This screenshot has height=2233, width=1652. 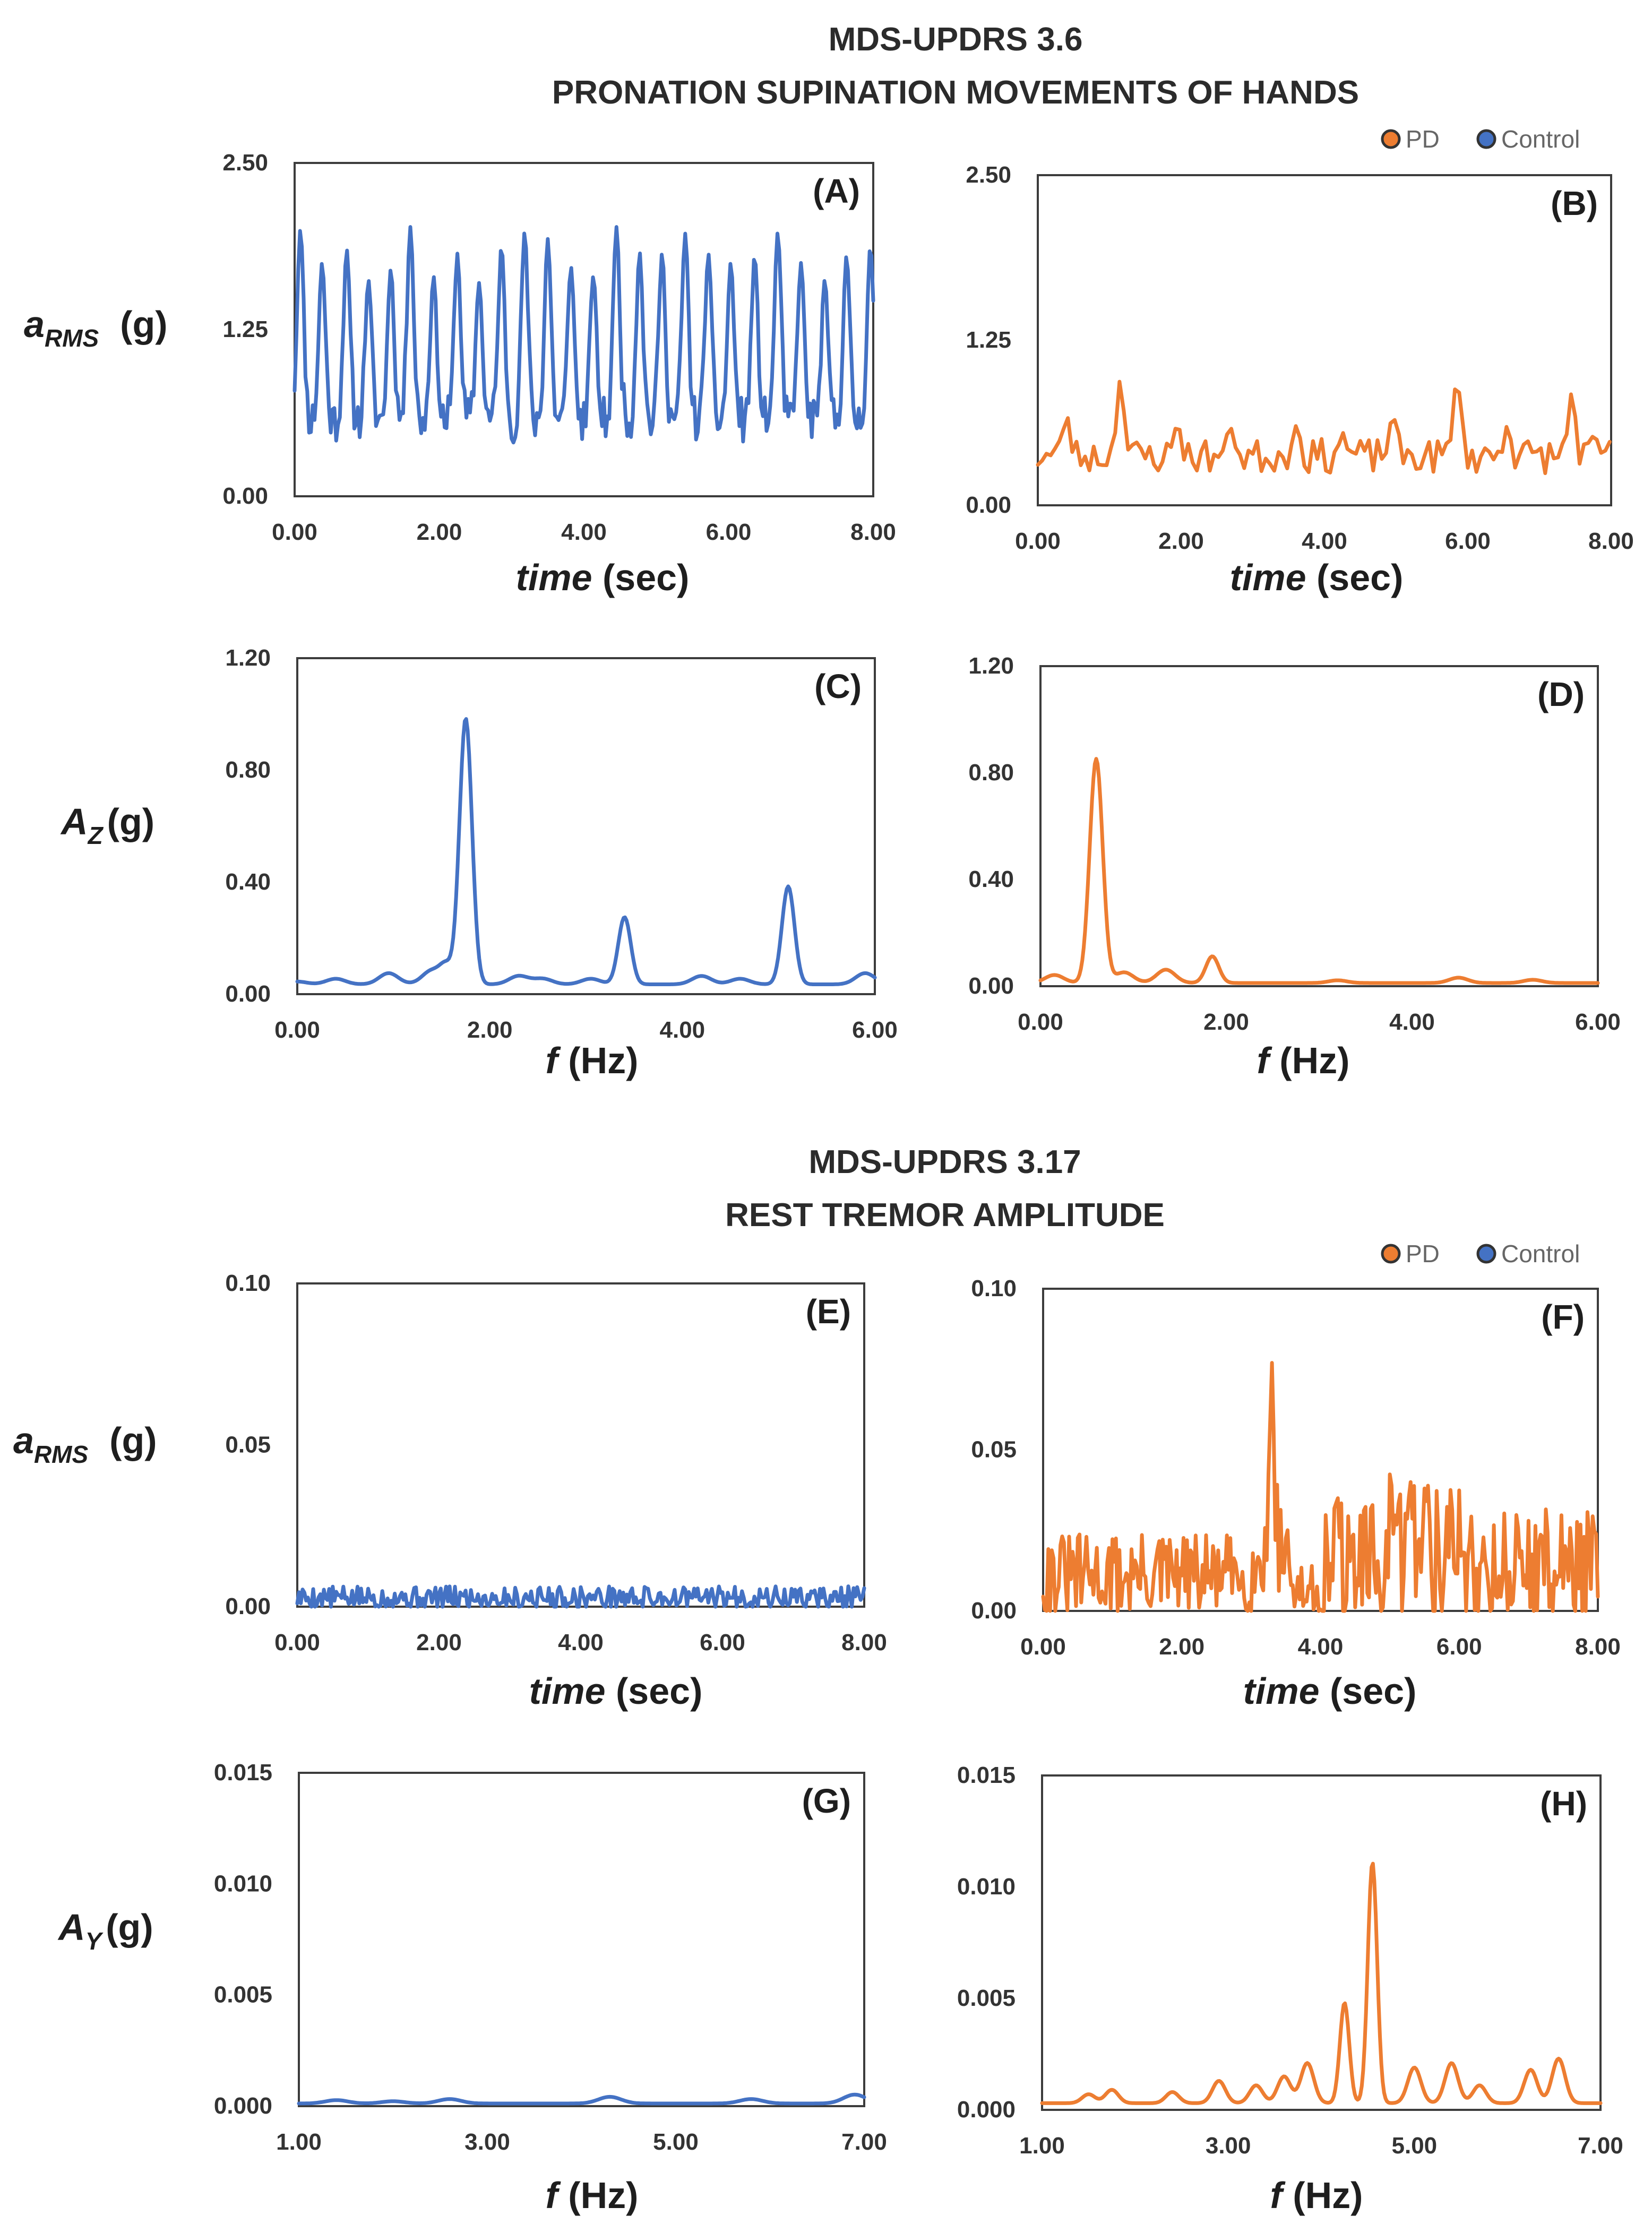 What do you see at coordinates (986, 1998) in the screenshot?
I see `y-tick-label: 0.005` at bounding box center [986, 1998].